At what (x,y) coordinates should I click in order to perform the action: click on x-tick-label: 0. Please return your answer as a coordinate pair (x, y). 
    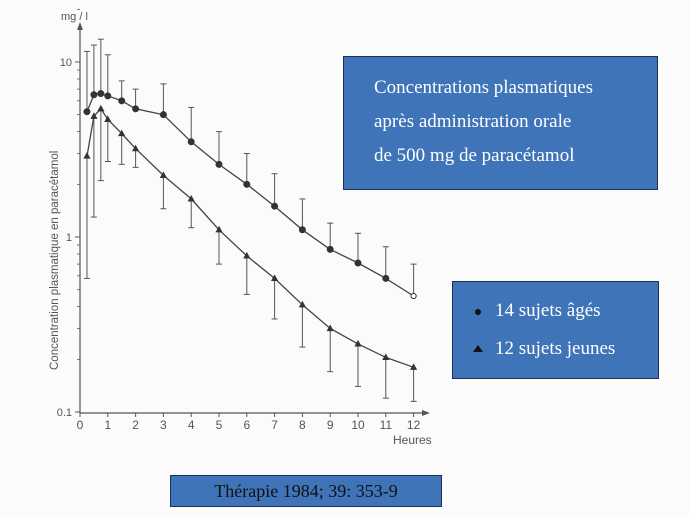
    Looking at the image, I should click on (80, 425).